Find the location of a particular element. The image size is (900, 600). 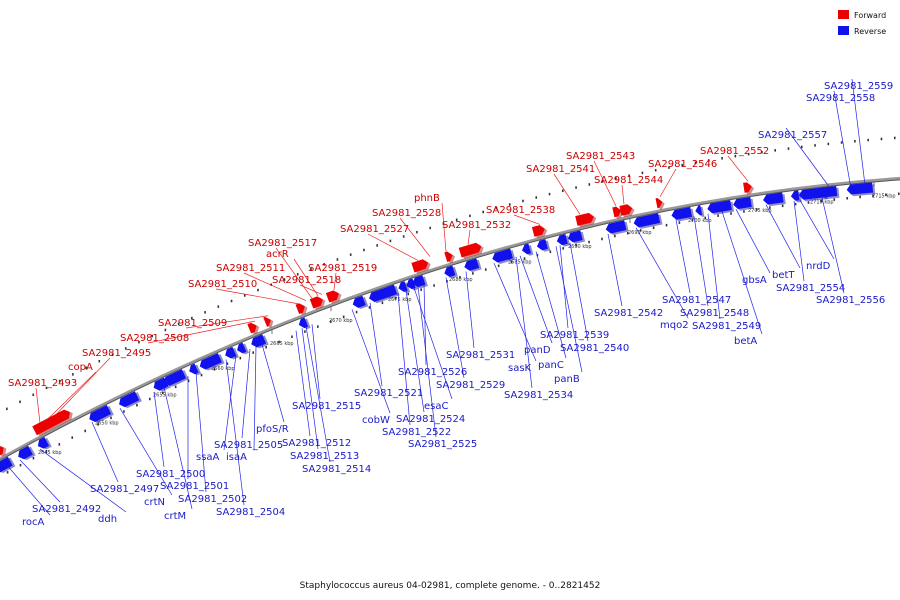

gene-label-forward: SA2981_2518 is located at coordinates (306, 280).